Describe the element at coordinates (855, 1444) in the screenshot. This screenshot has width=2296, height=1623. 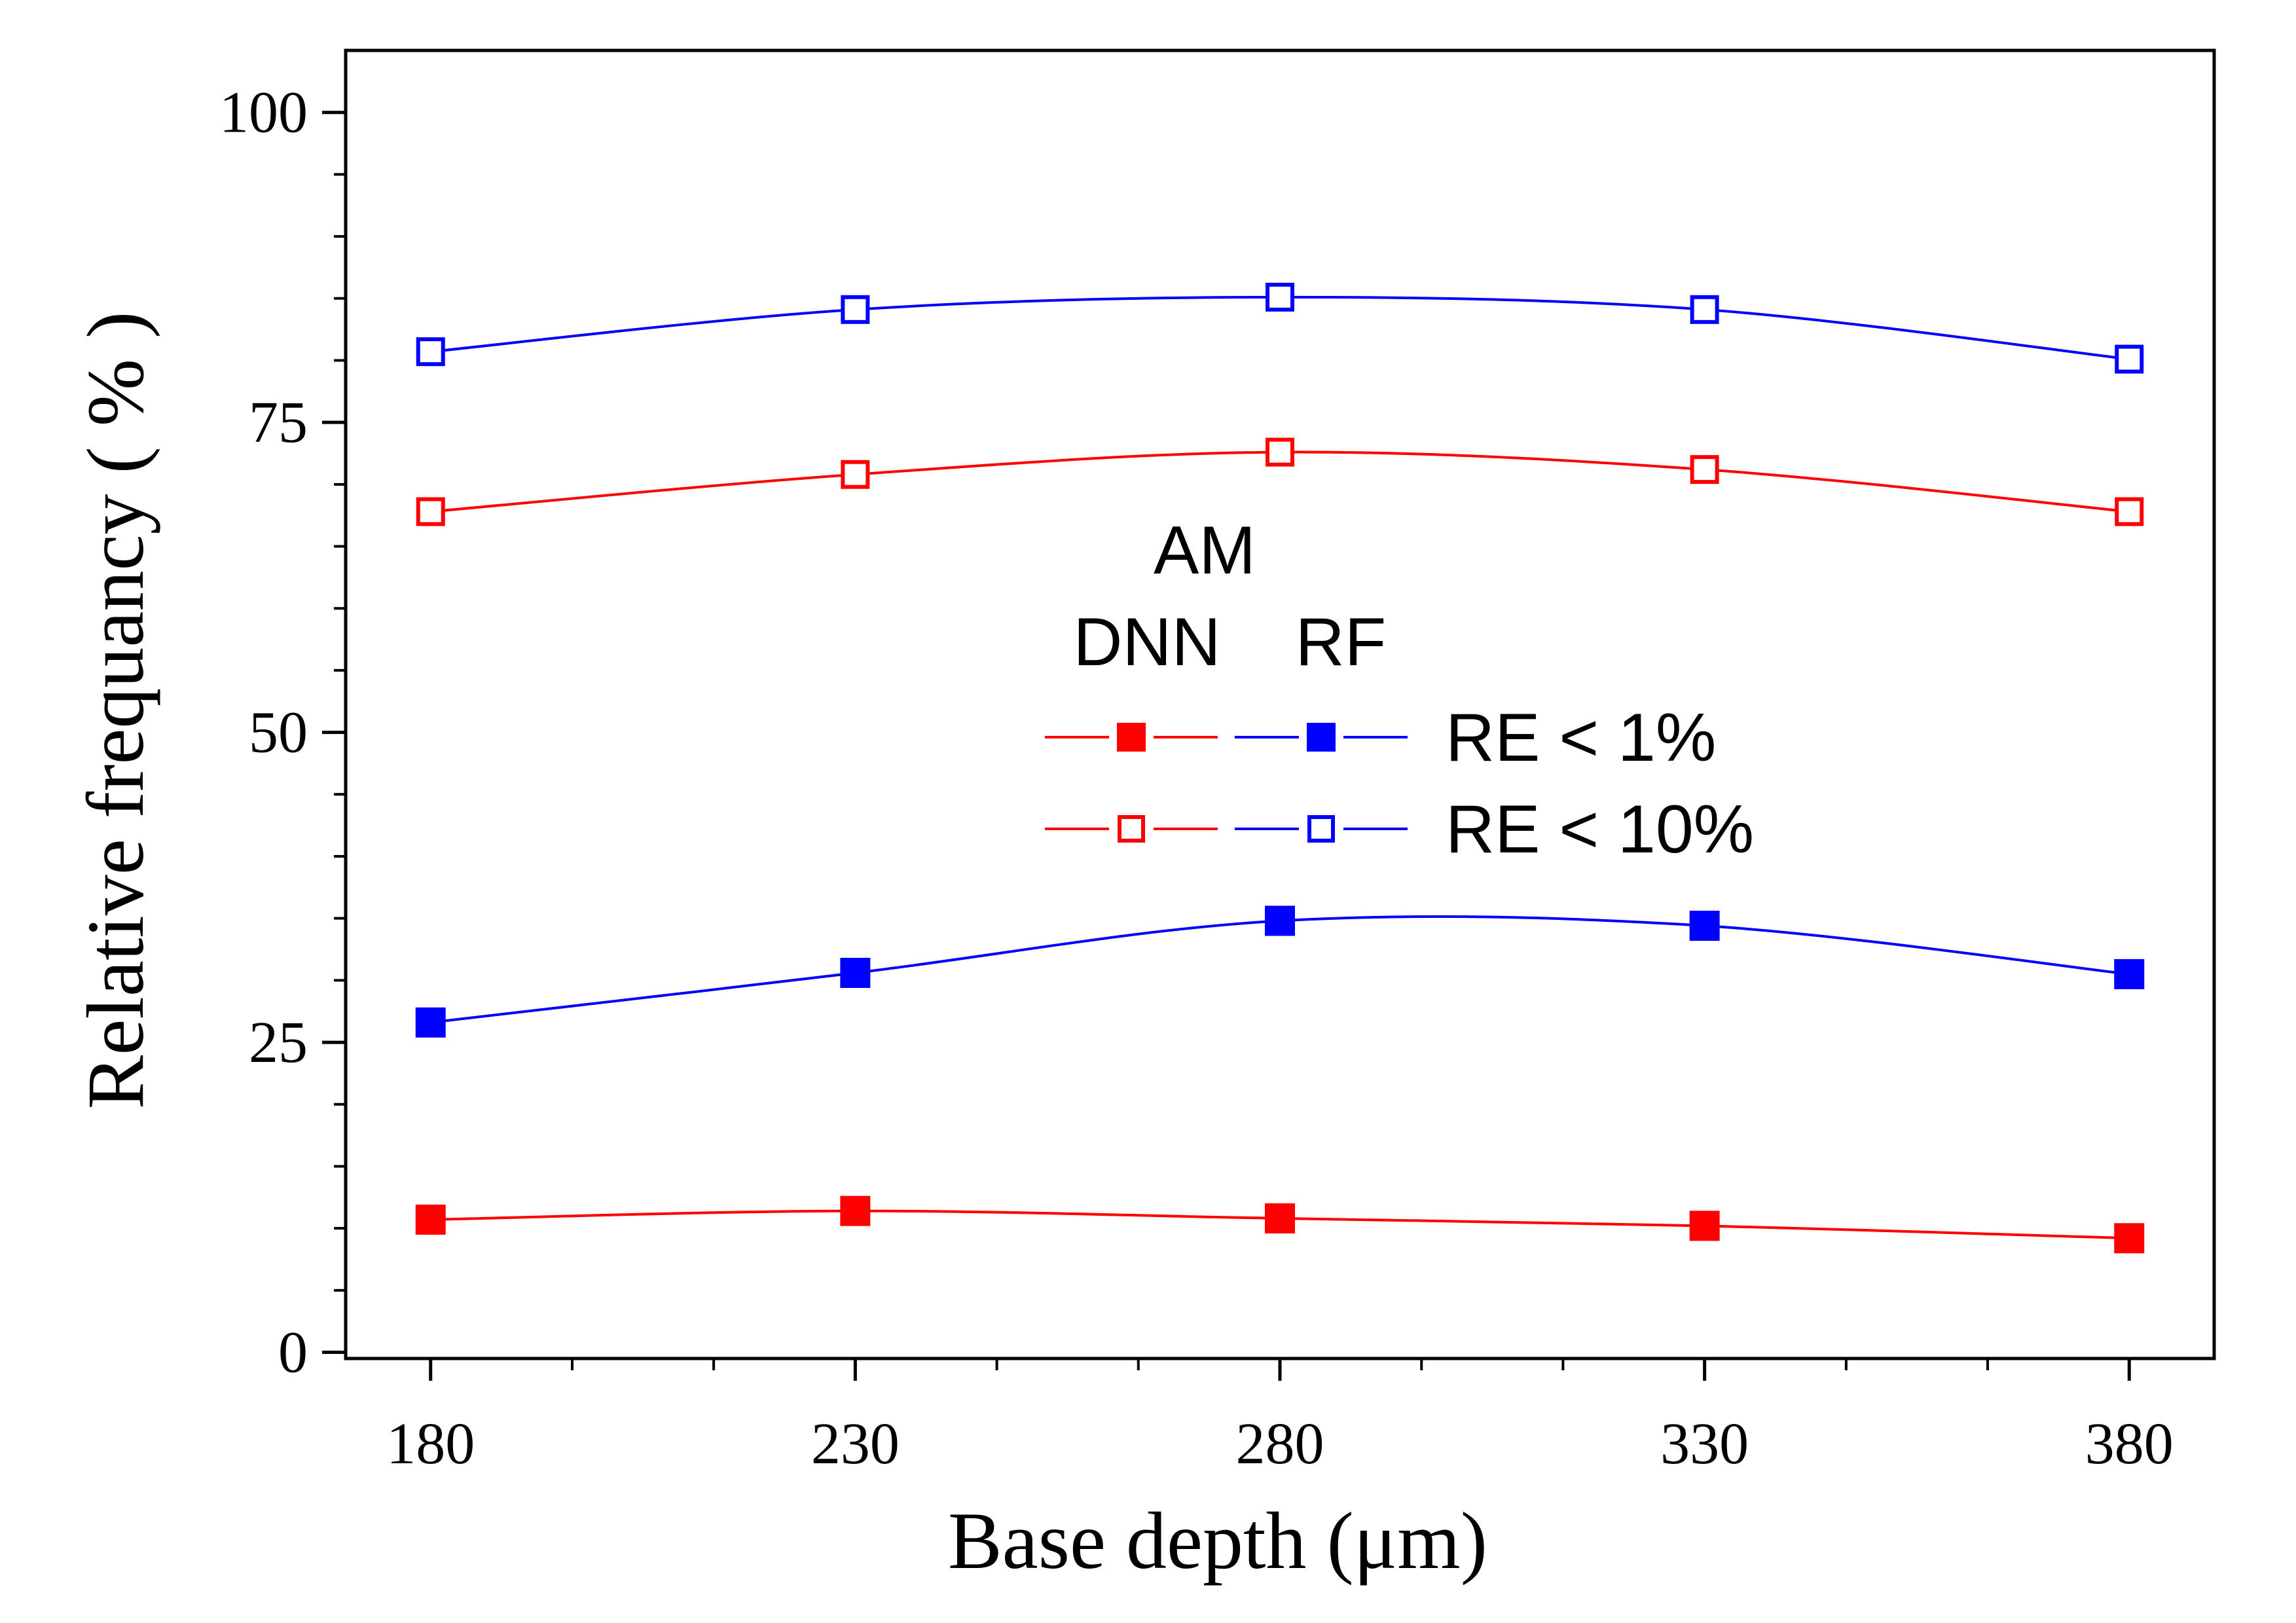
I see `x-tick-label: 230` at that location.